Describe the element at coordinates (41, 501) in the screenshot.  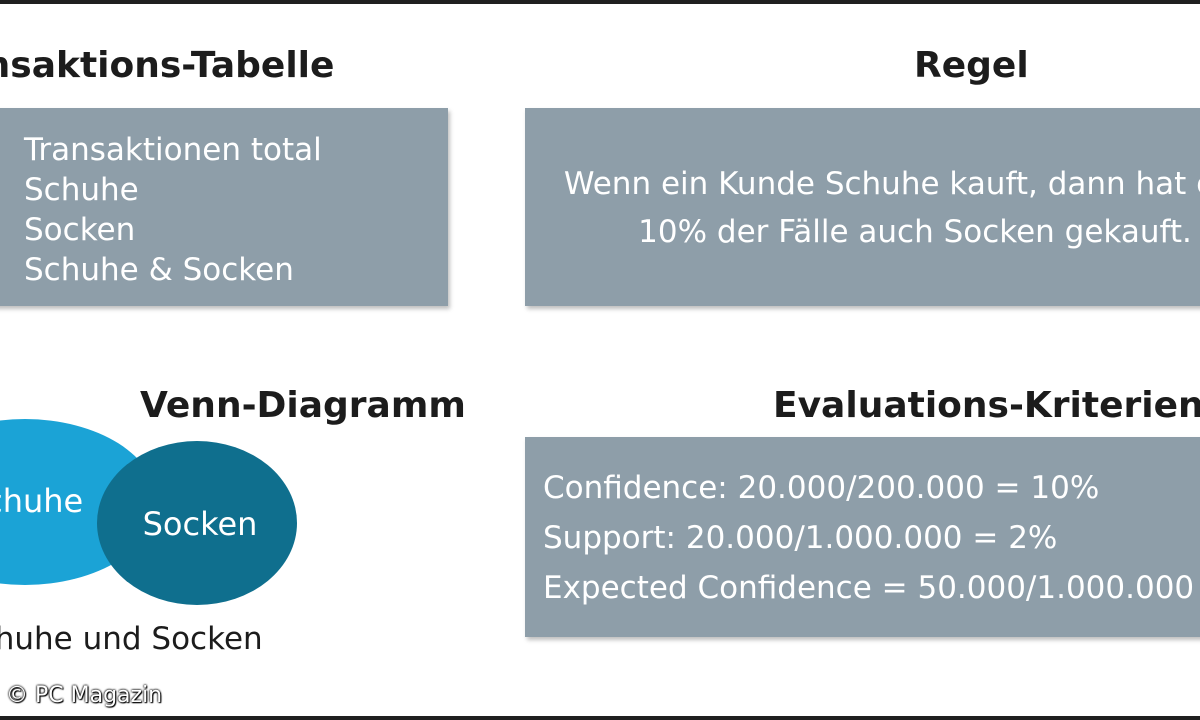
I see `venn-label-schuhe: Schuhe` at that location.